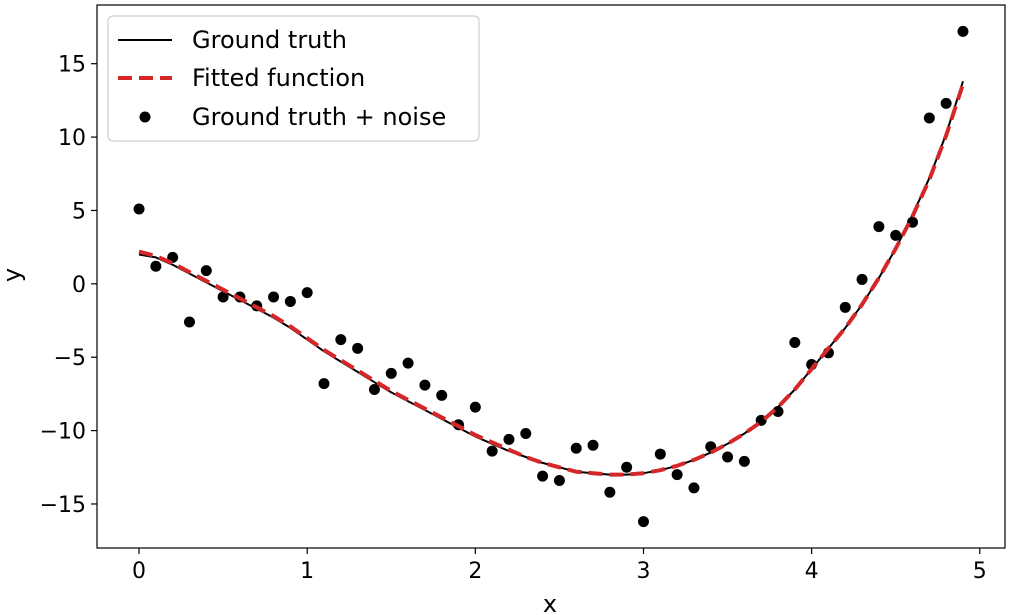 The image size is (1010, 615). I want to click on legend-box, so click(293, 78).